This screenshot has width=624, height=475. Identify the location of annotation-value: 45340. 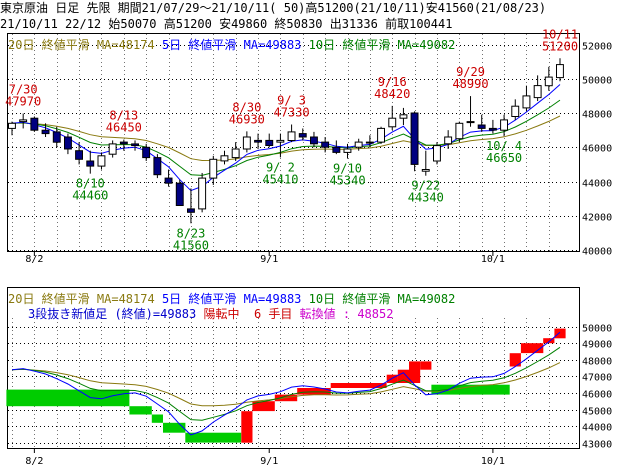
(347, 181).